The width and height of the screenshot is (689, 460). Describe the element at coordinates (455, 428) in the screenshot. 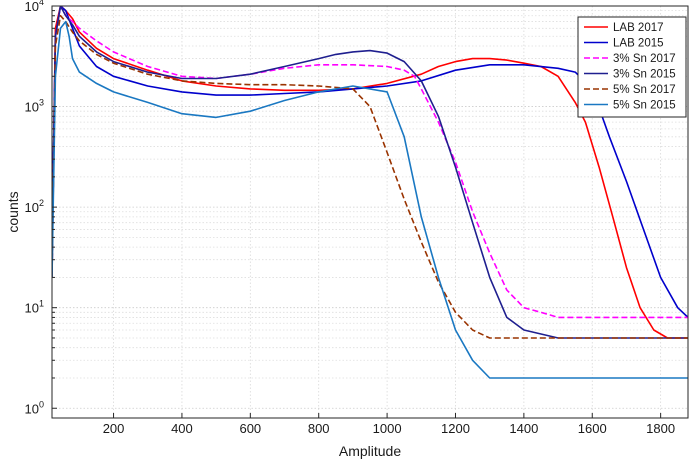

I see `x-tick-label: 1200` at that location.